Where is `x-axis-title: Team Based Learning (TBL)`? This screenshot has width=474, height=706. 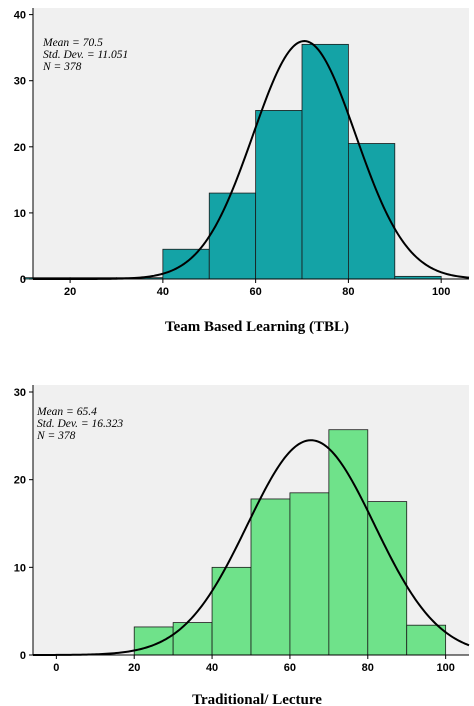 x-axis-title: Team Based Learning (TBL) is located at coordinates (257, 327).